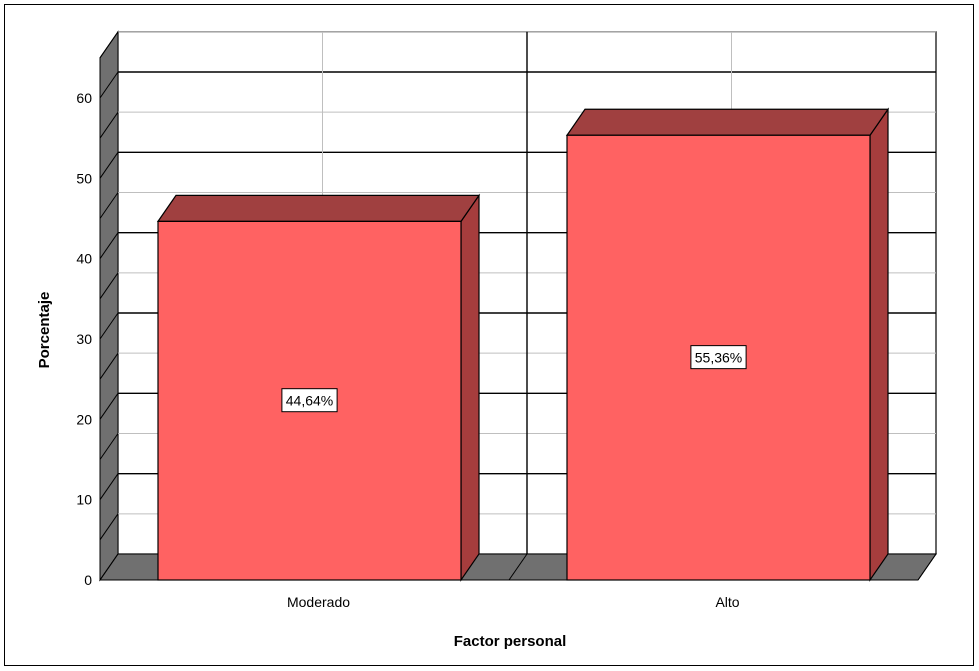 The width and height of the screenshot is (979, 671). I want to click on y-tick-label: 60, so click(84, 98).